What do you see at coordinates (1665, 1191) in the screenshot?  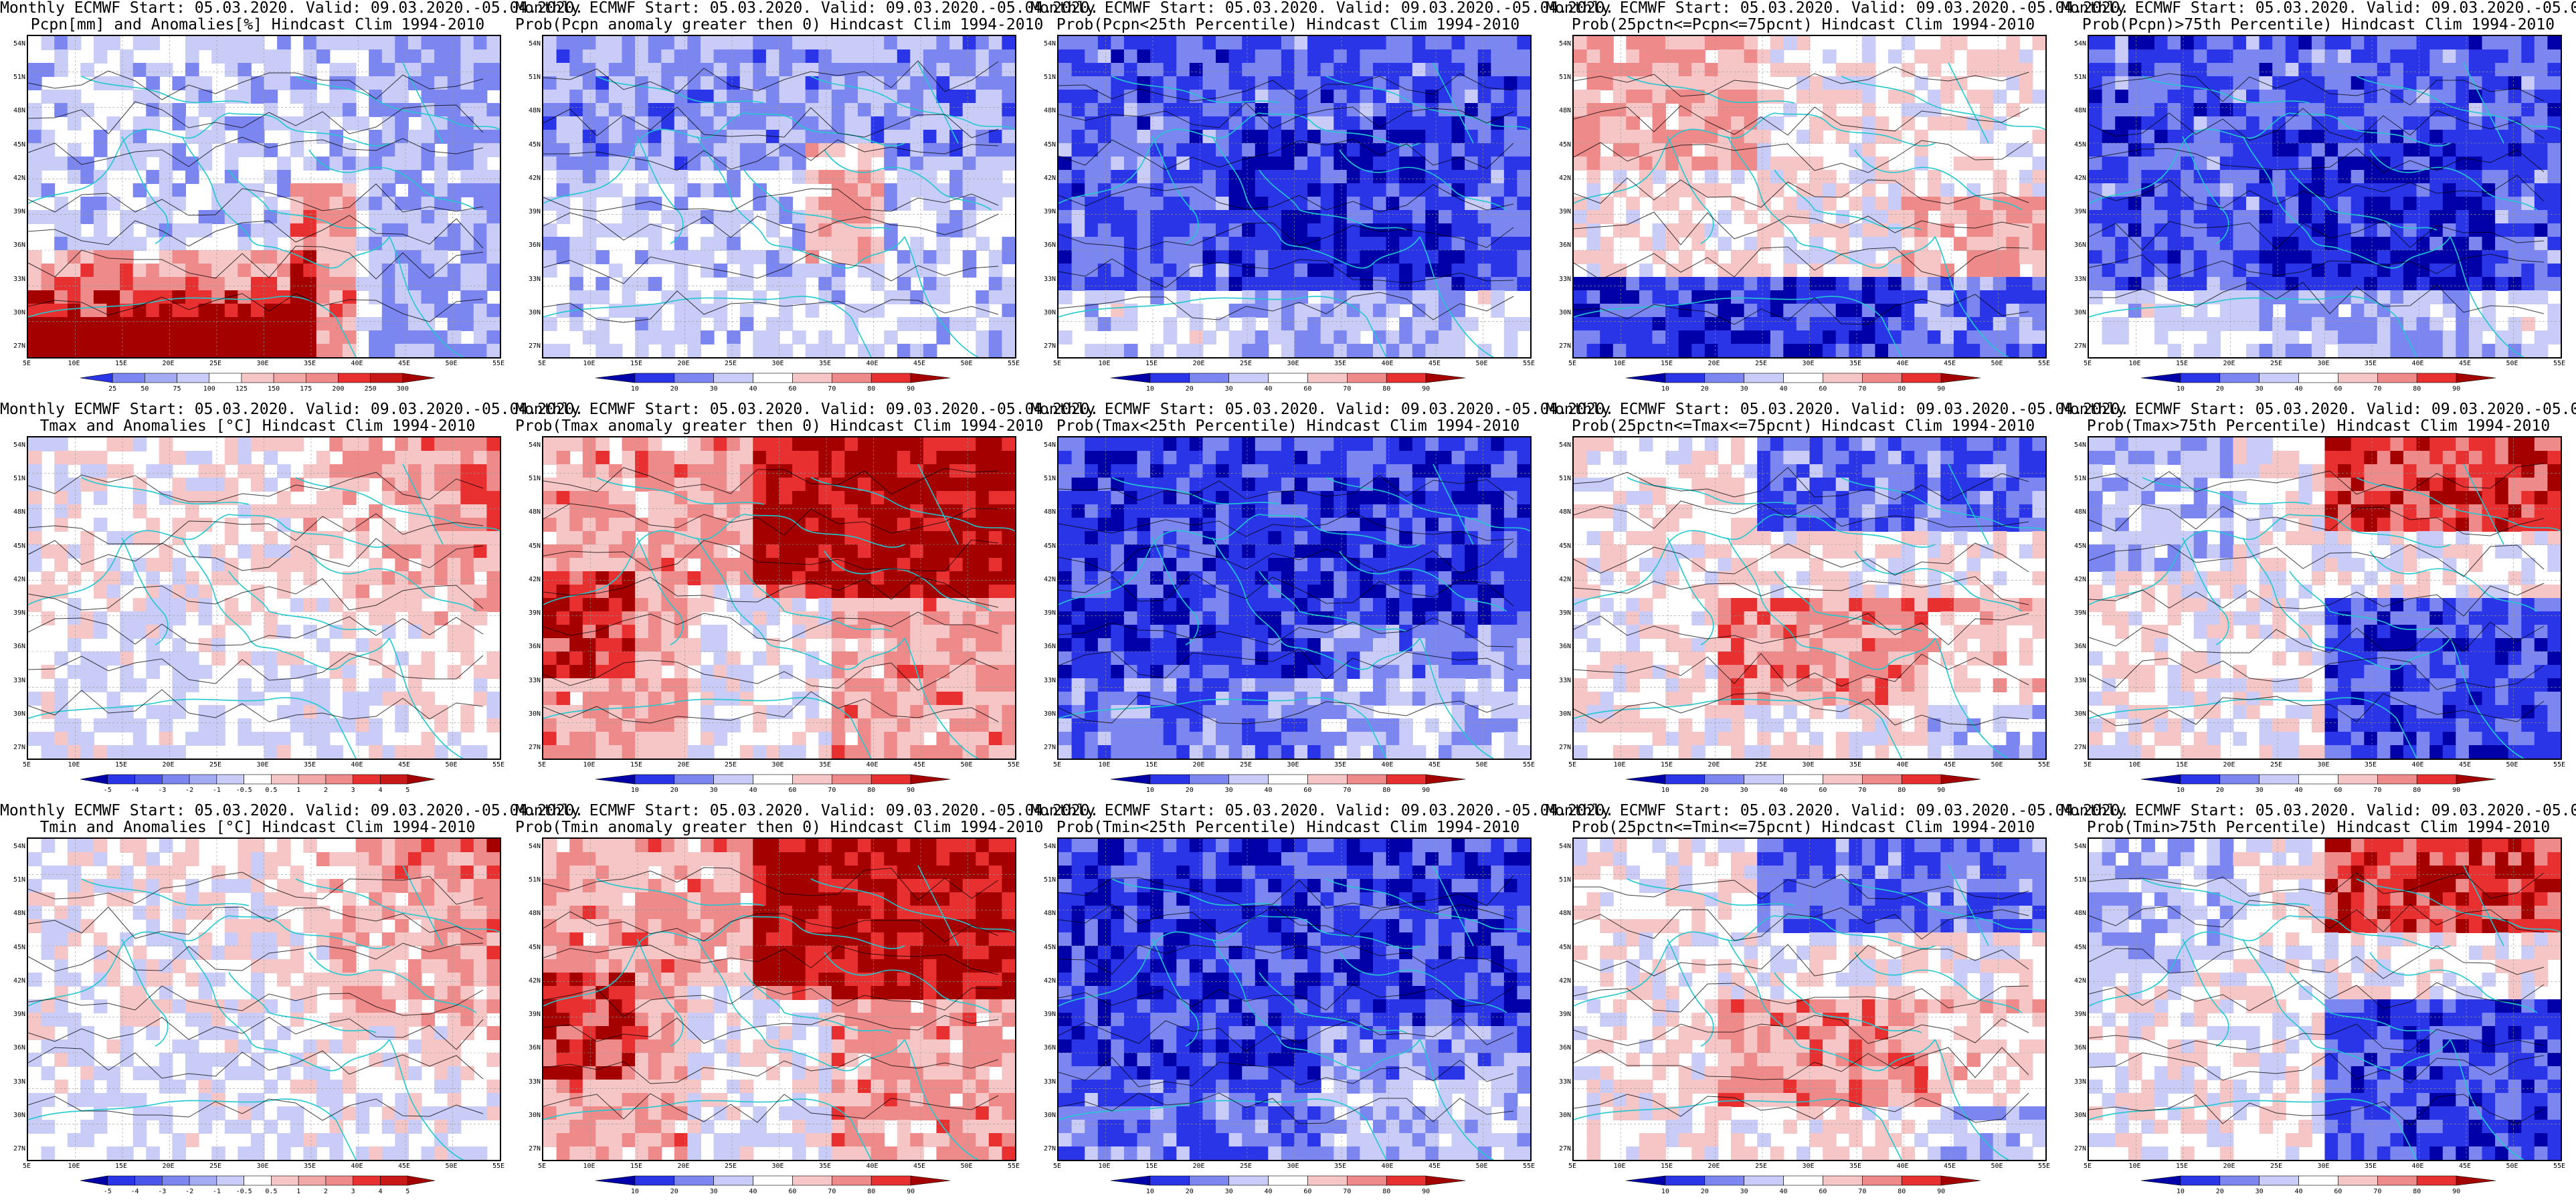 I see `colorbar-tick-label: 10` at bounding box center [1665, 1191].